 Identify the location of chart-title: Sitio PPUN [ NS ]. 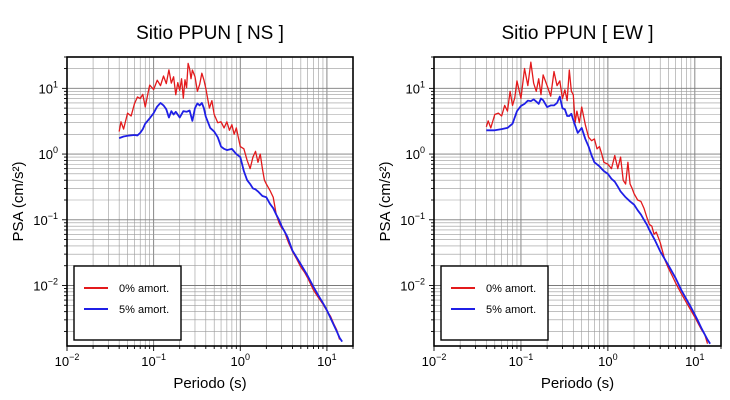
(210, 33).